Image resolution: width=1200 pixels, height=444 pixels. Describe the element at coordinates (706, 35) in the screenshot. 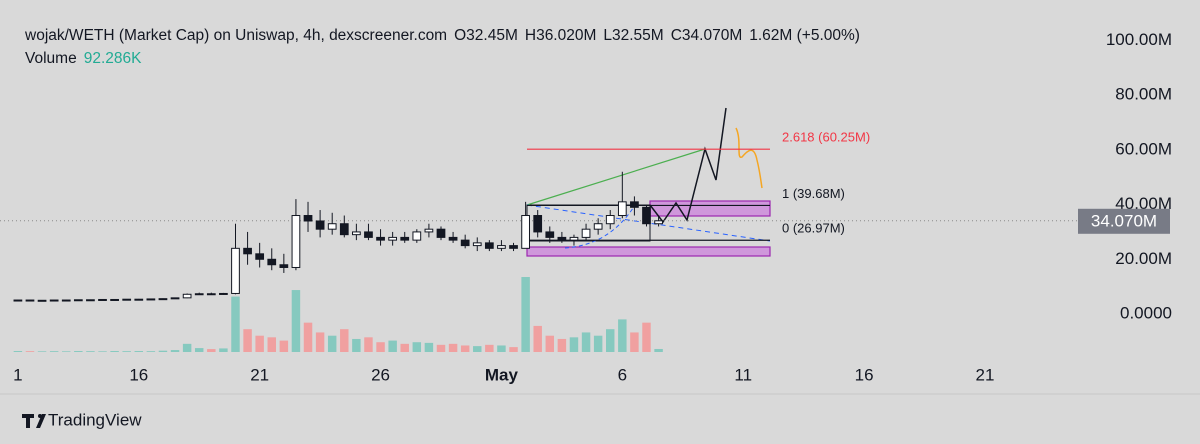

I see `legend-value: C34.070M` at that location.